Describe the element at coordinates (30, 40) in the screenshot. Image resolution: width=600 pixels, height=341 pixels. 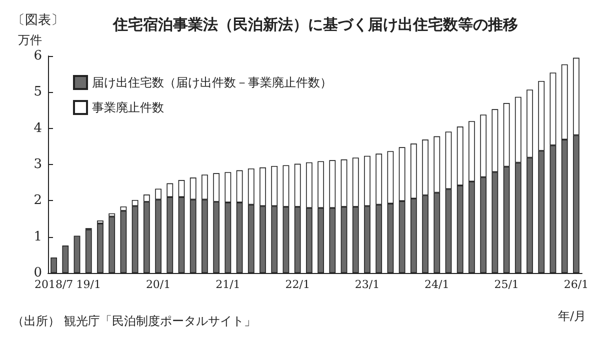
I see `y-axis-title: 万件` at that location.